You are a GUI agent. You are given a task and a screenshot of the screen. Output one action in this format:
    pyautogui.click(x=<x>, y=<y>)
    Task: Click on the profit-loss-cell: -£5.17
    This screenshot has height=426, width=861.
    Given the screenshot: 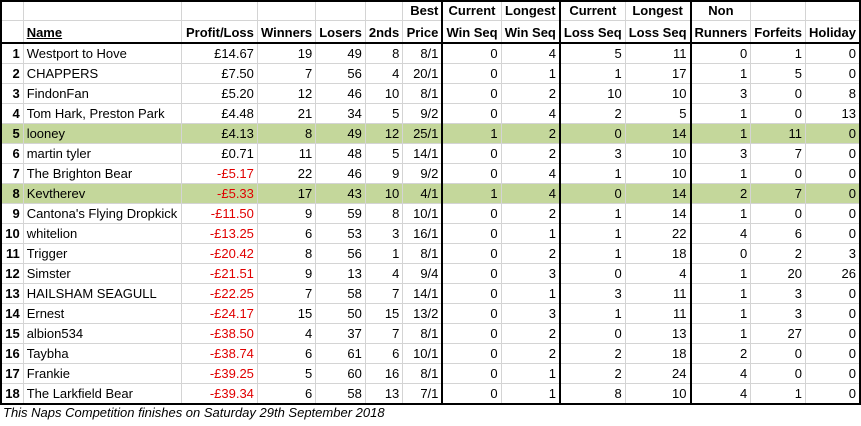 What is the action you would take?
    pyautogui.click(x=219, y=173)
    